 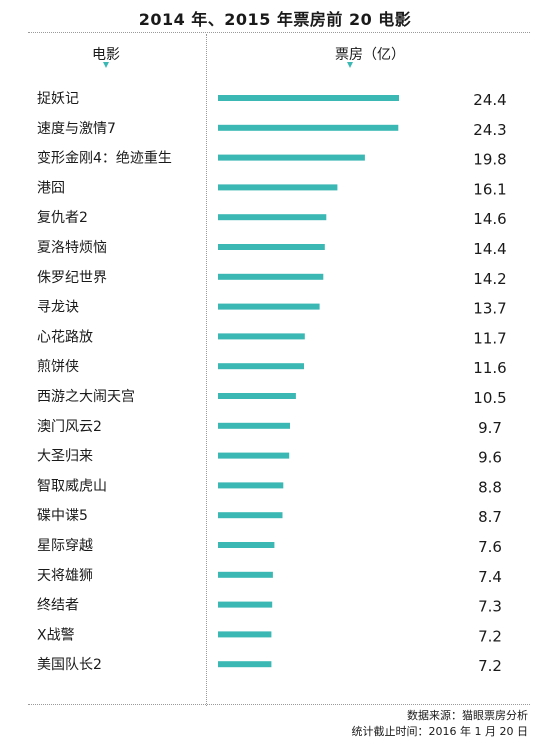 What do you see at coordinates (467, 715) in the screenshot?
I see `source-text: 数据来源：猫眼票房分析` at bounding box center [467, 715].